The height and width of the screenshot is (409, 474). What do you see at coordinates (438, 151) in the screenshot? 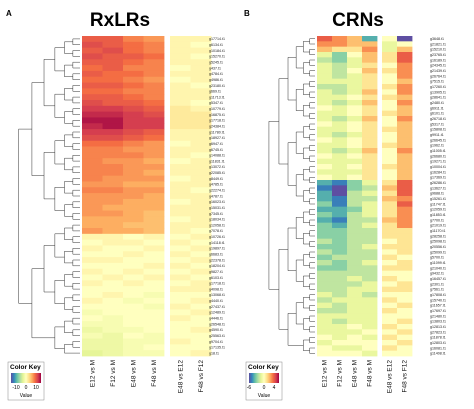
I see `row-label: g11005.t1` at bounding box center [438, 151].